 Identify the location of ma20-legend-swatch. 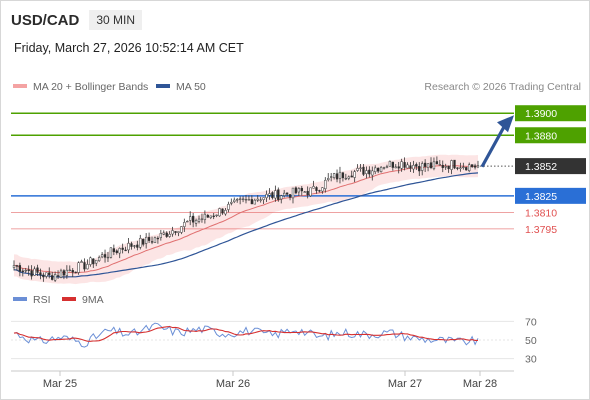
(20, 86).